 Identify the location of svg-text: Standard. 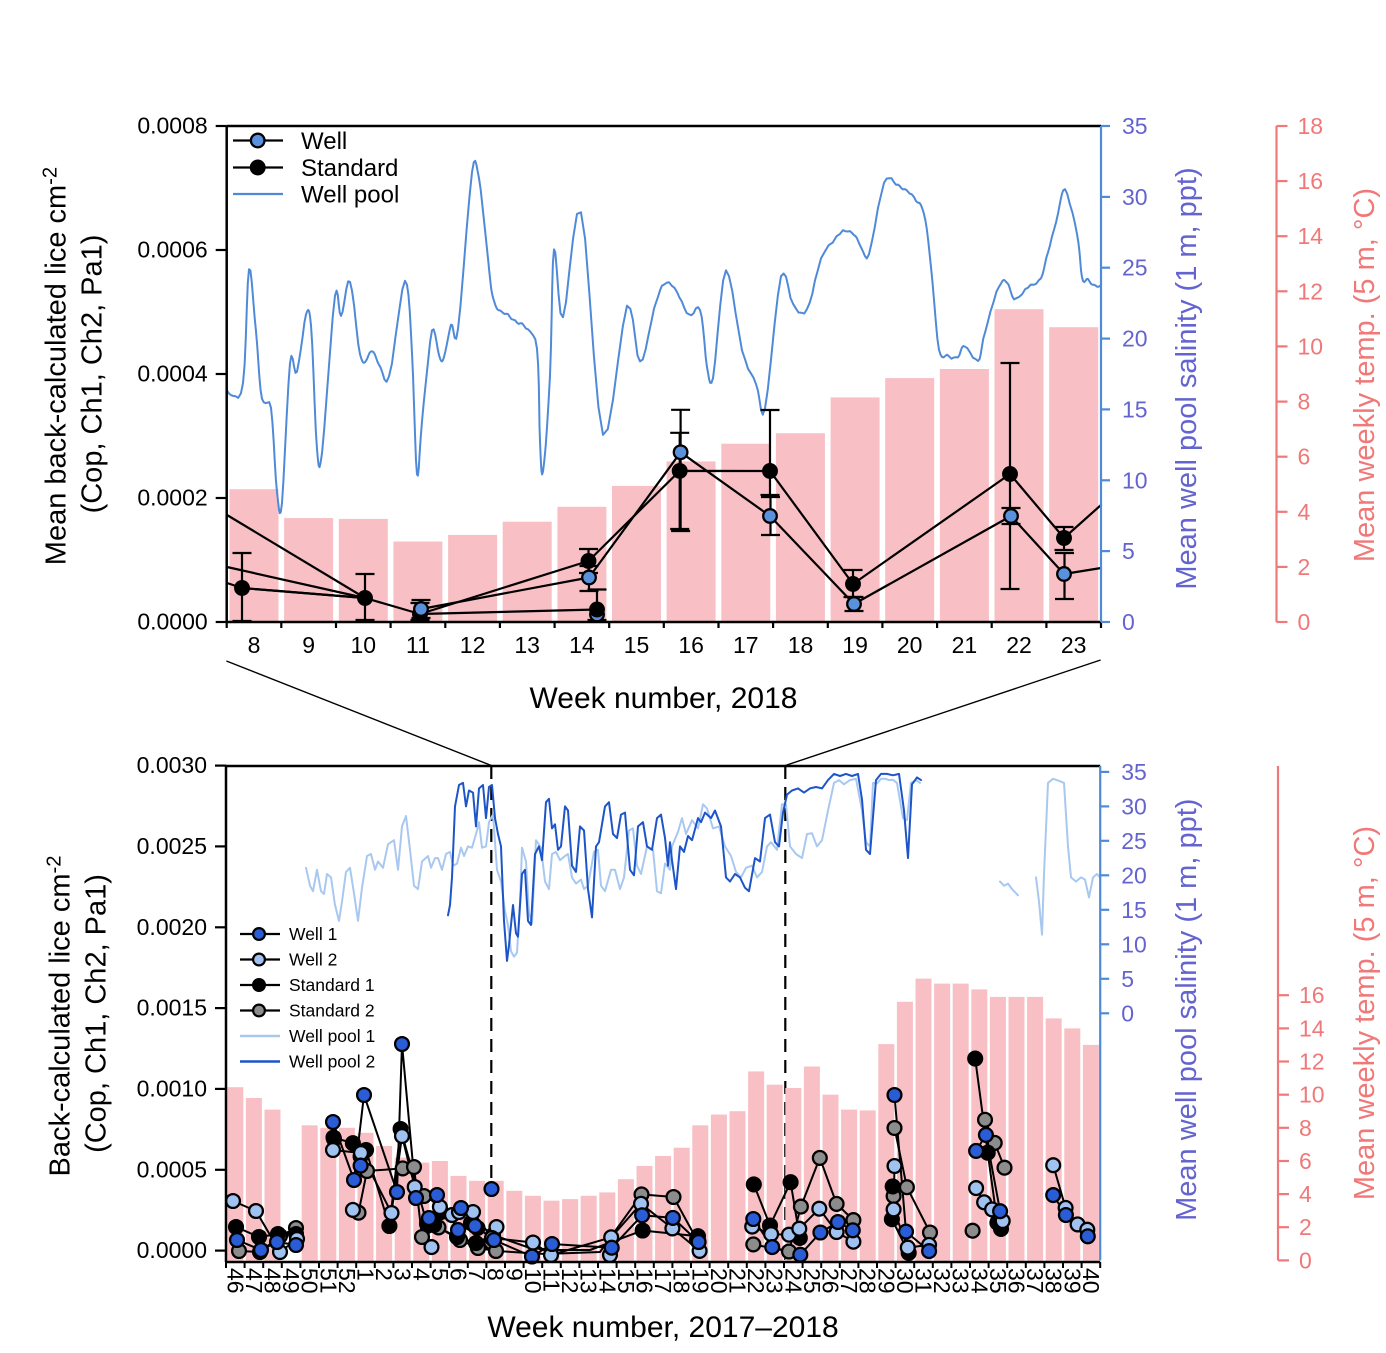
(349, 168).